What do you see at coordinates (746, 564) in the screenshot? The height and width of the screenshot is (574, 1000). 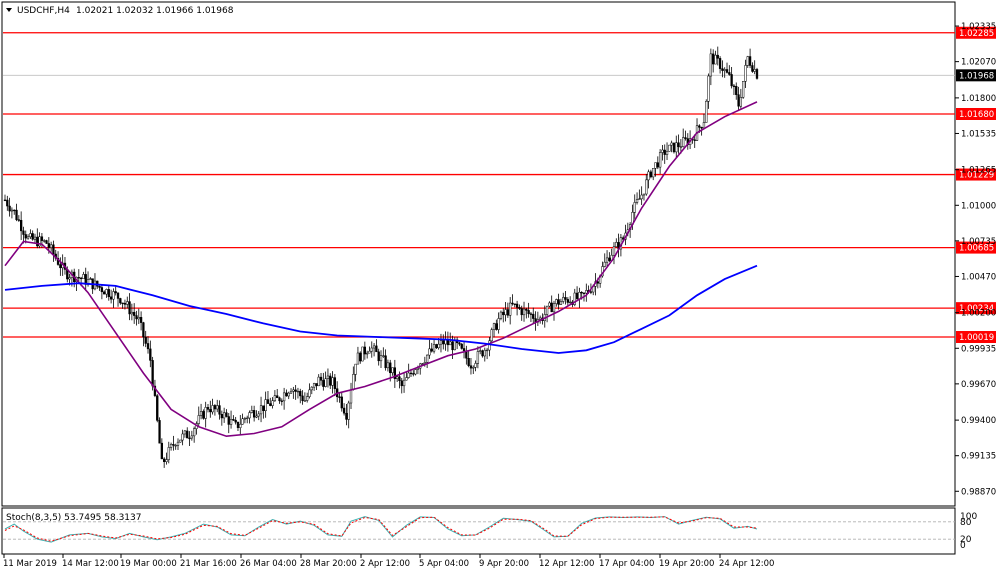 I see `time-tick-label: 24 Apr 12:00` at bounding box center [746, 564].